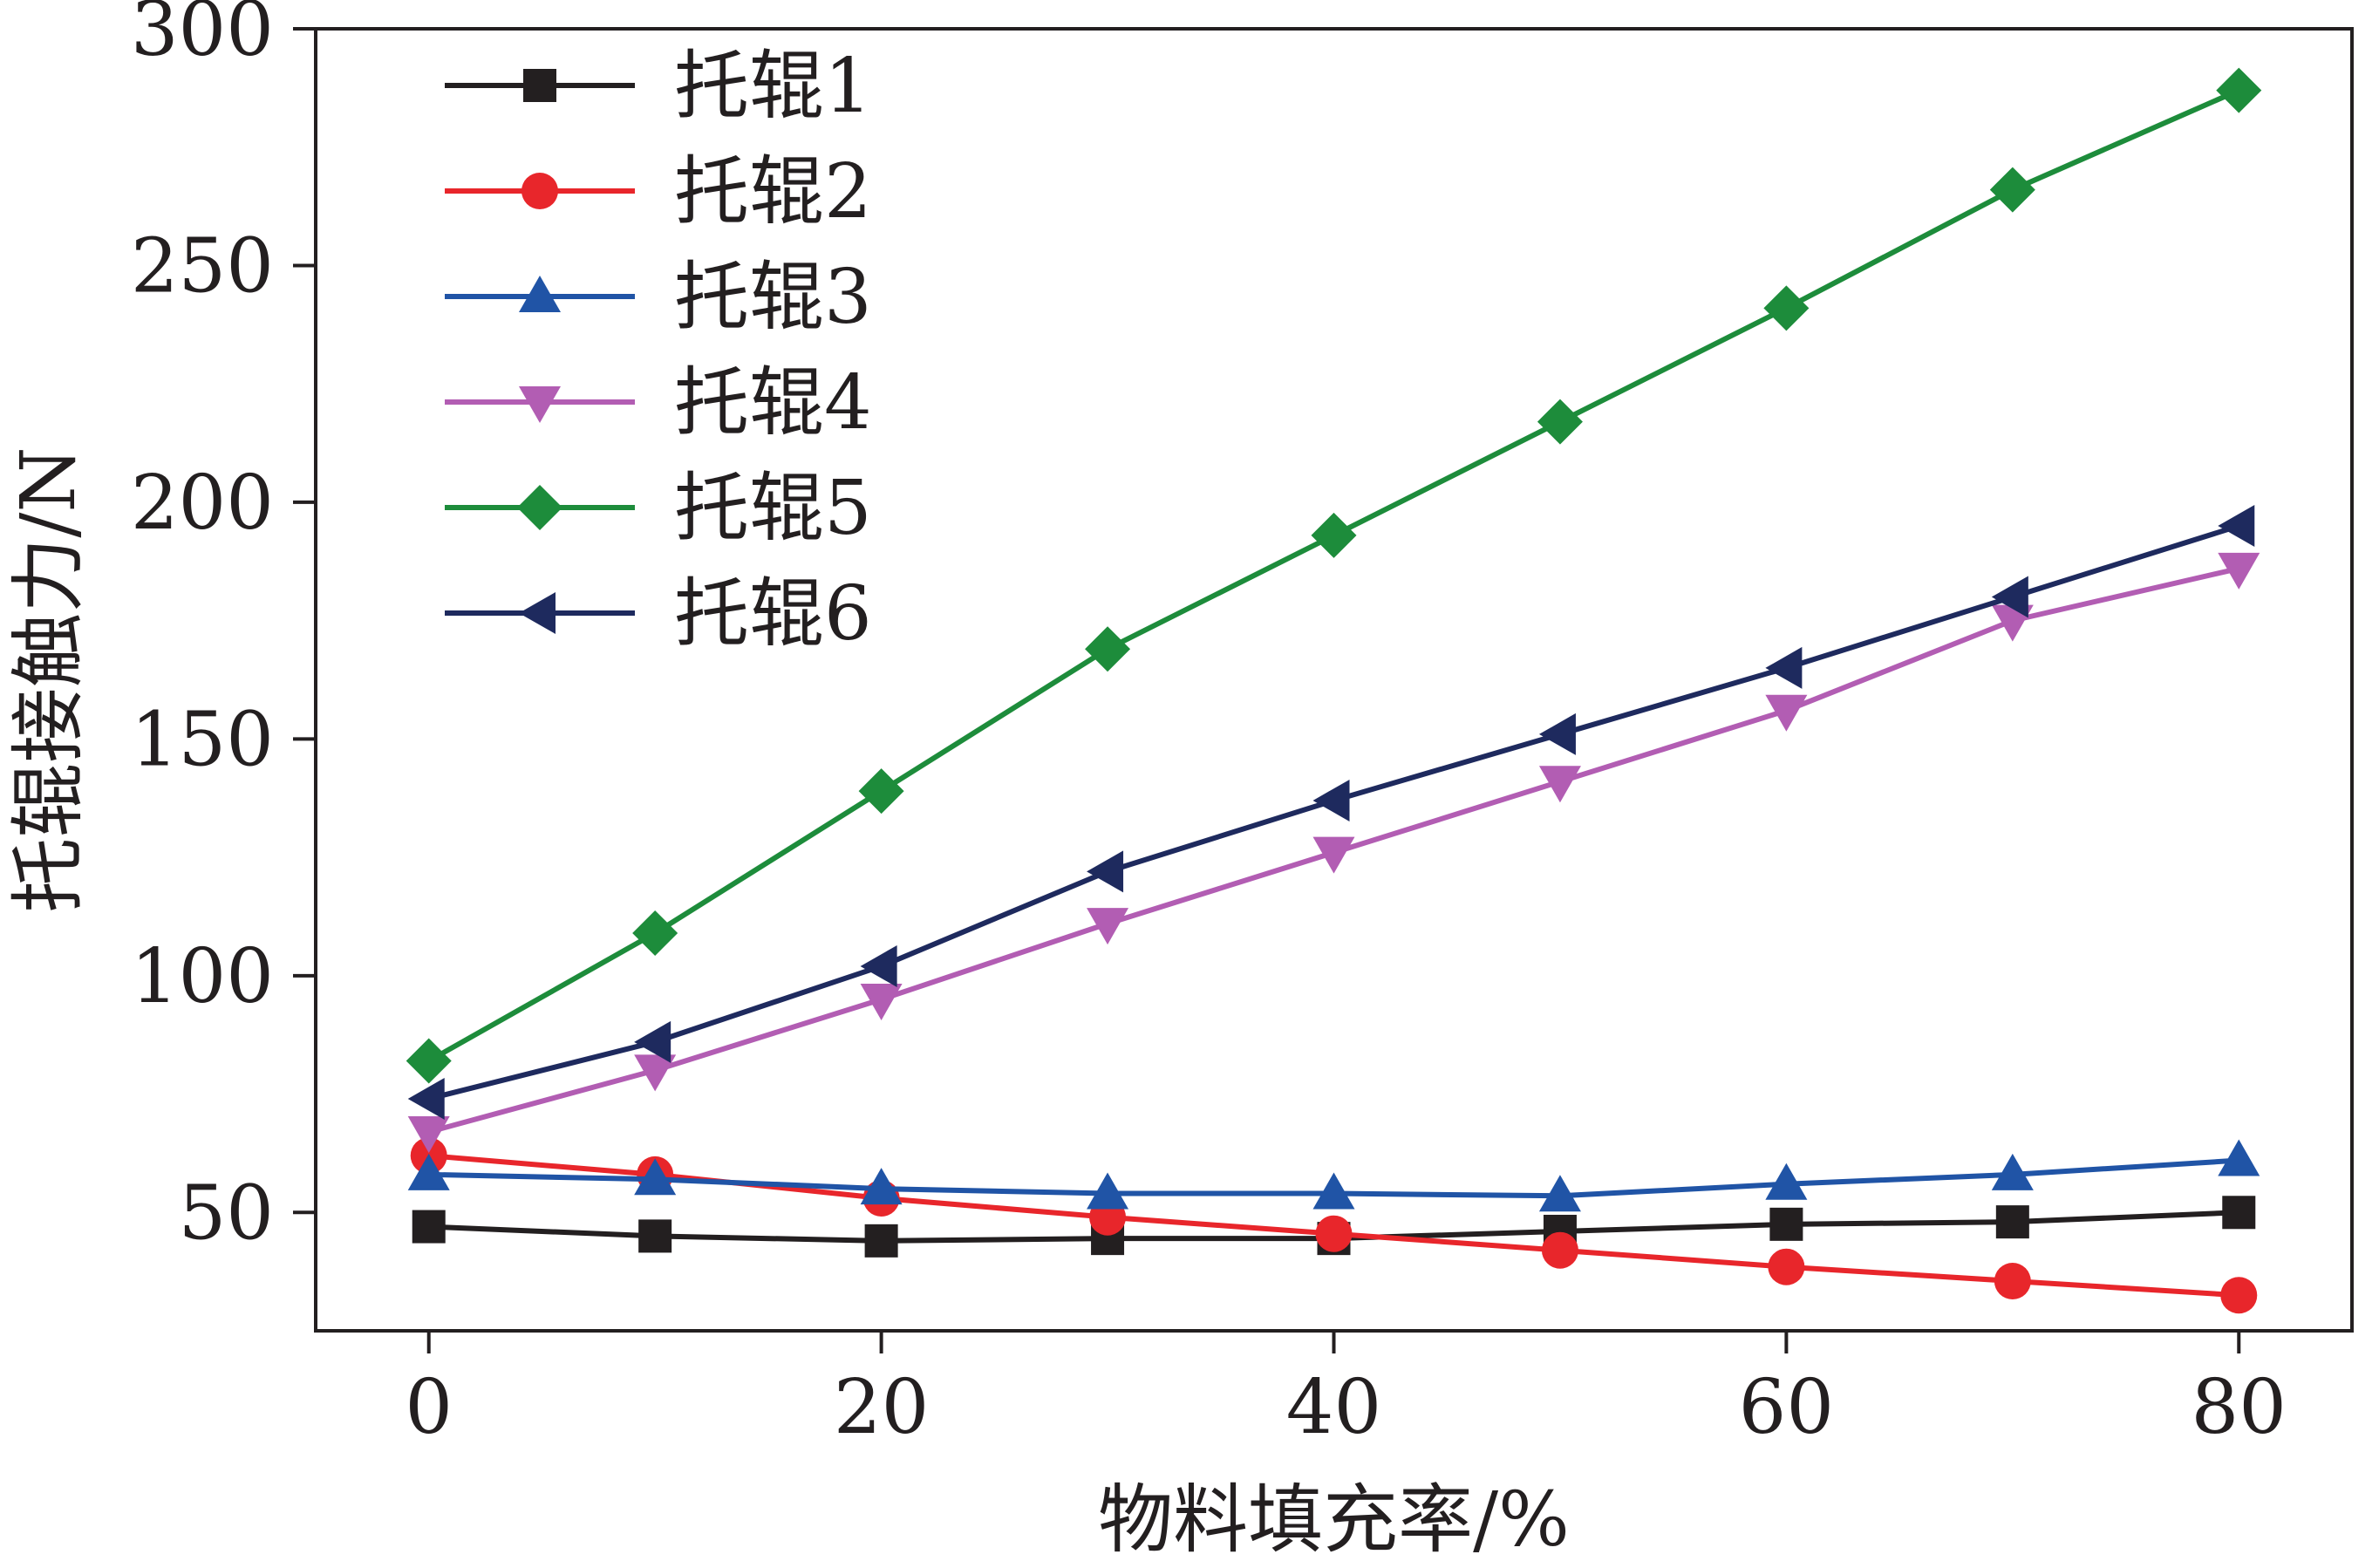  What do you see at coordinates (773, 614) in the screenshot?
I see `legend-label: 托辊6` at bounding box center [773, 614].